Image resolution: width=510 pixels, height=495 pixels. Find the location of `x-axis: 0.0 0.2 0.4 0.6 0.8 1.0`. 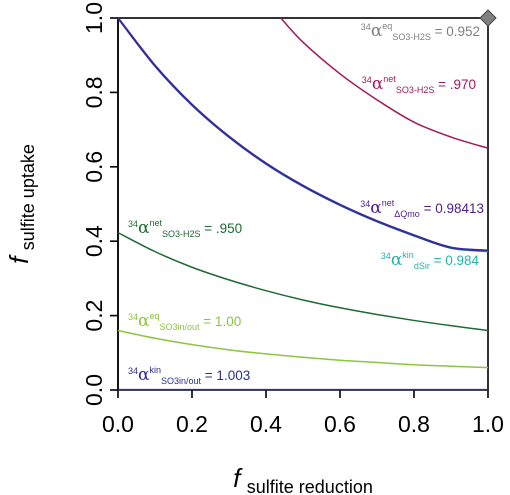

x-axis: 0.0 0.2 0.4 0.6 0.8 1.0 is located at coordinates (303, 413).